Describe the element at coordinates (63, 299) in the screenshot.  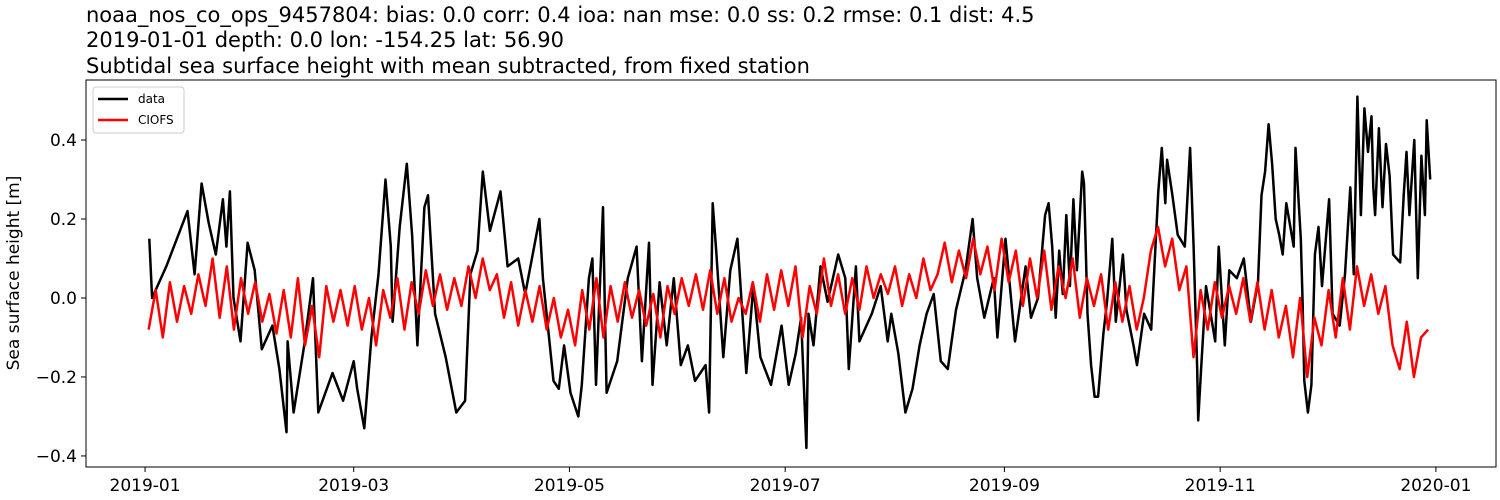
I see `y-tick-label: 0.0` at that location.